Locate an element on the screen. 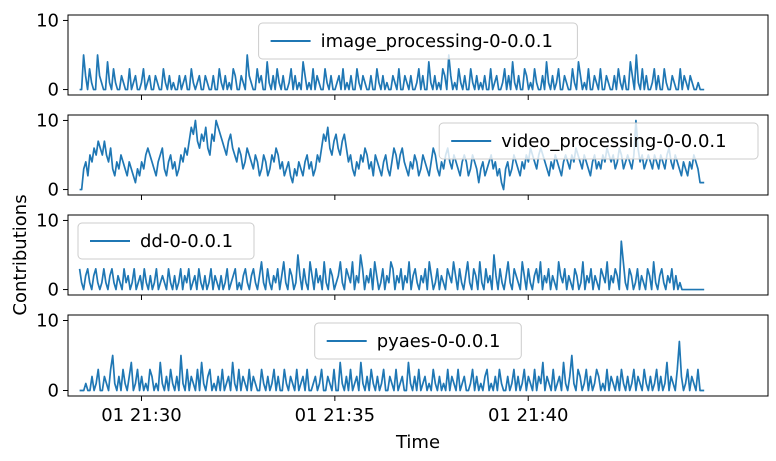  legend: pyaes-0-0.0.1 is located at coordinates (418, 341).